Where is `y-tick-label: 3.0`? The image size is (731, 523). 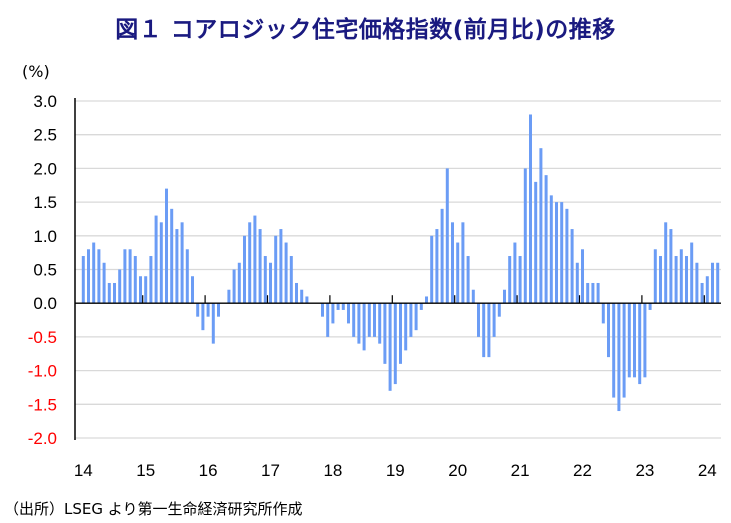
y-tick-label: 3.0 is located at coordinates (45, 101).